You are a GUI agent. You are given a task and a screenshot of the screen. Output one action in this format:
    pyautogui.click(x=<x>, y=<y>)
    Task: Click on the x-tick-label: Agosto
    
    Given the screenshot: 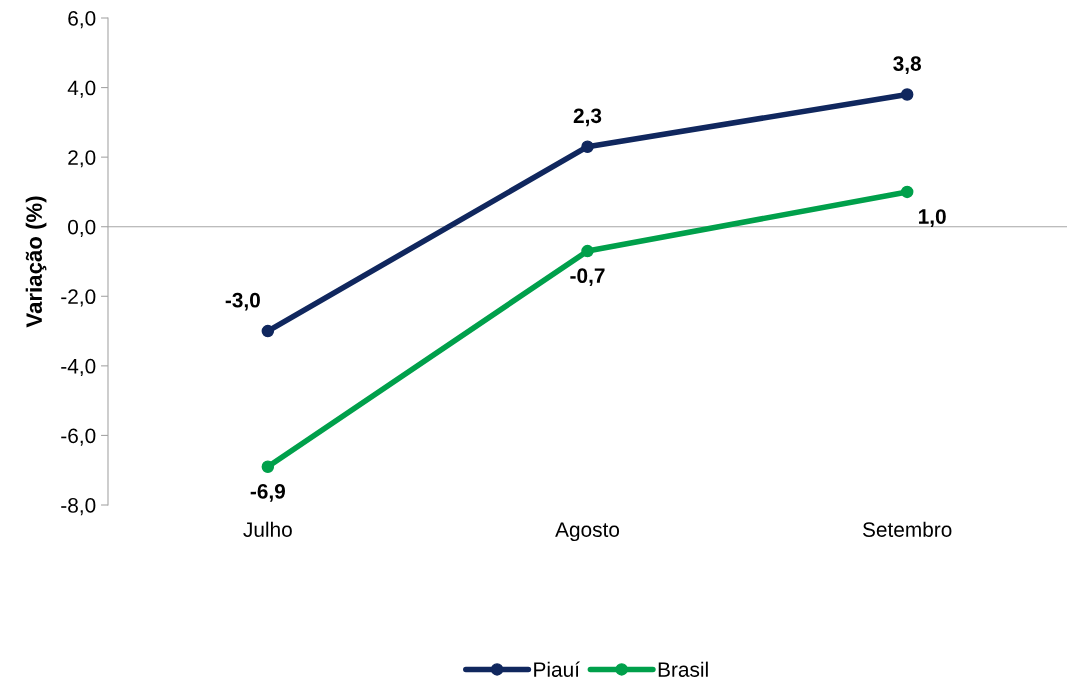 What is the action you would take?
    pyautogui.click(x=587, y=532)
    